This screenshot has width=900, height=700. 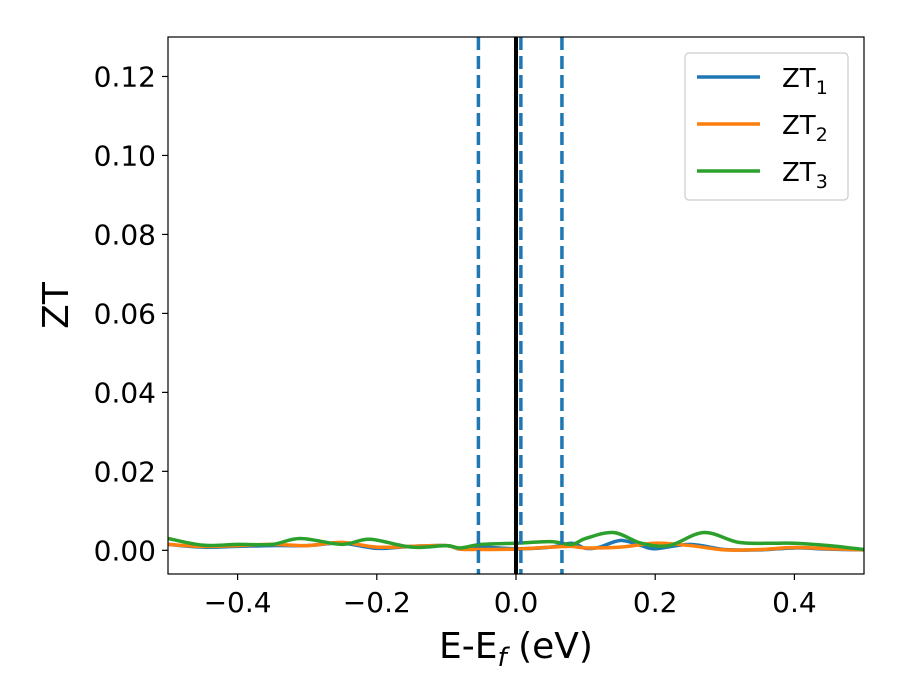 I want to click on legend: ZT1 ZT2 ZT3, so click(x=766, y=126).